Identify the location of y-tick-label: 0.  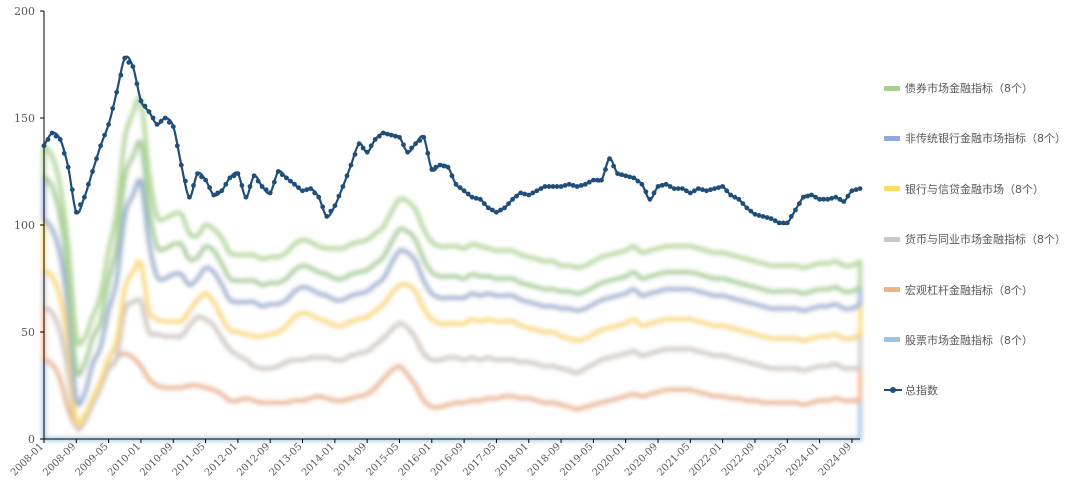
(31, 439).